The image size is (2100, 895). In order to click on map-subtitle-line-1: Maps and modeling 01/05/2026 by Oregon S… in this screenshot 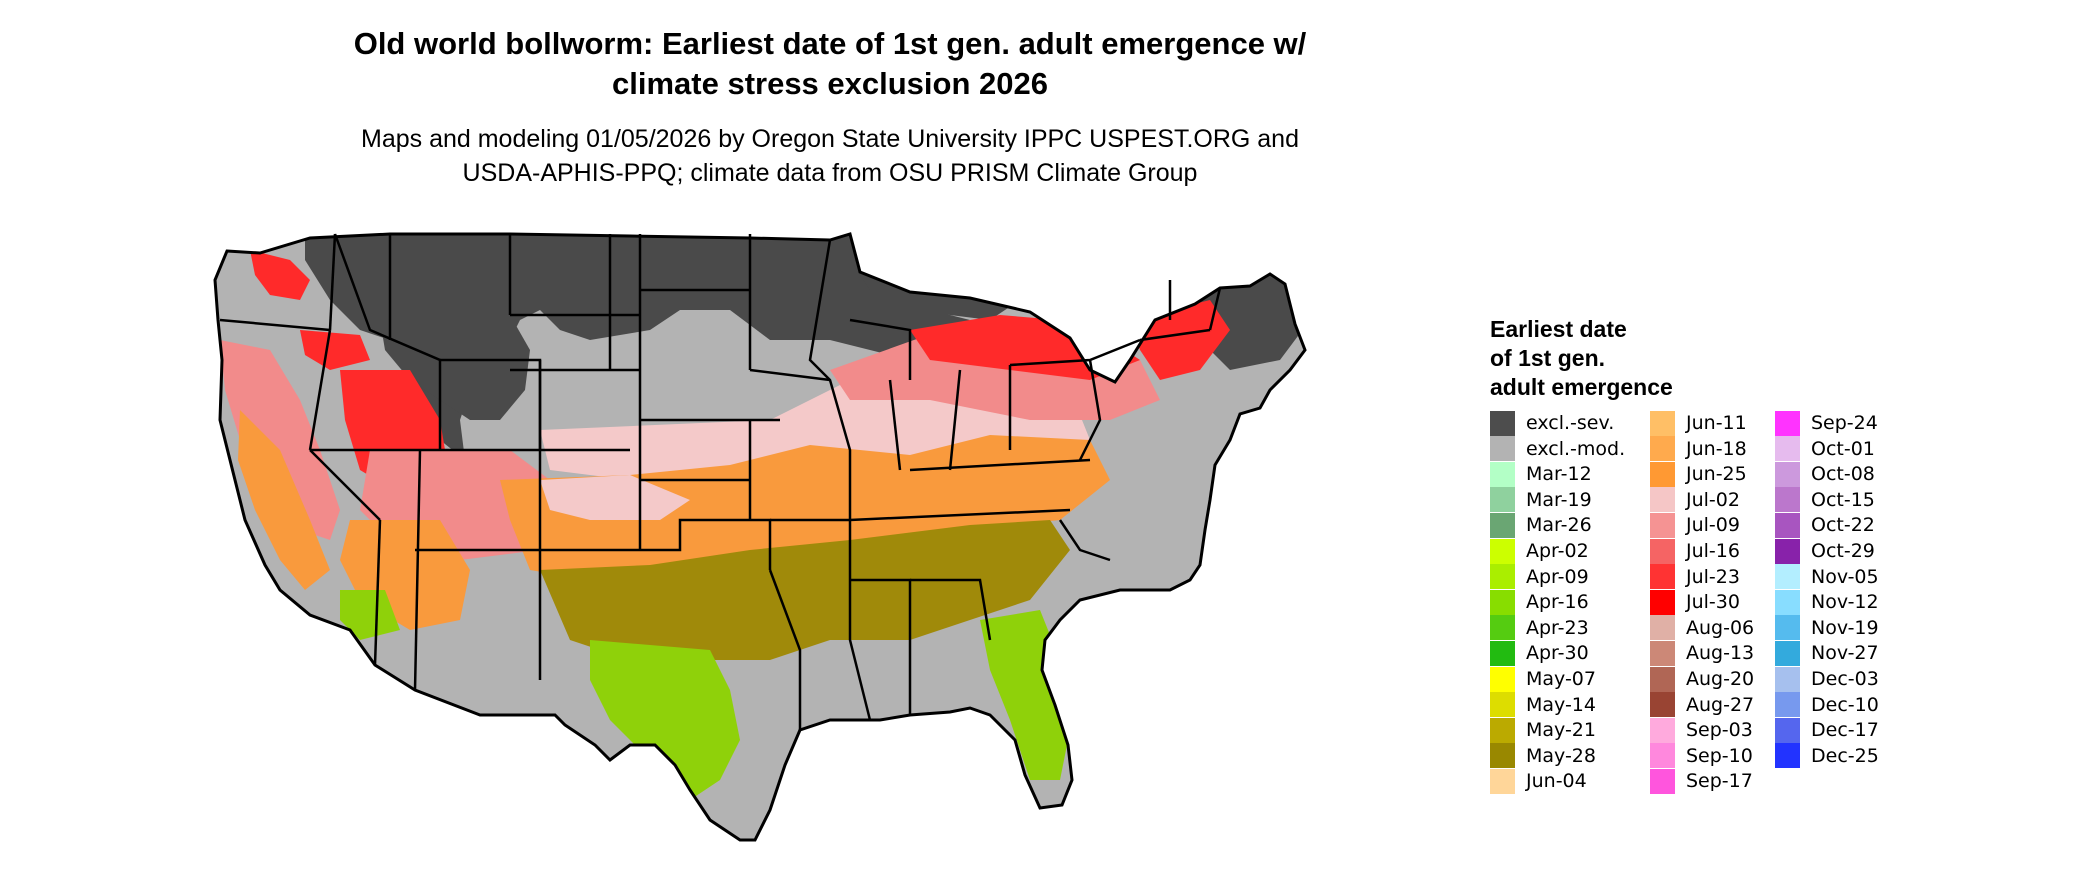, I will do `click(830, 139)`.